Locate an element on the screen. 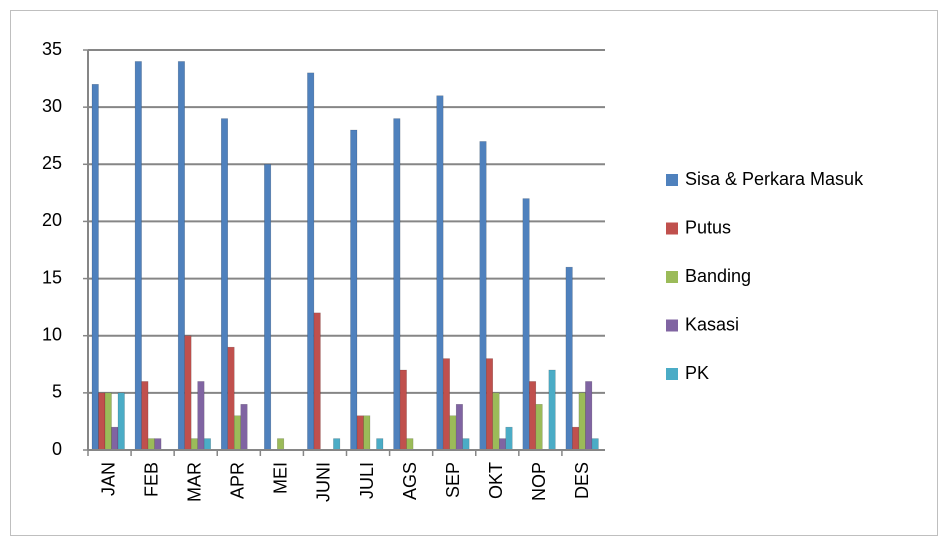  y-tick-label: 35 is located at coordinates (52, 49).